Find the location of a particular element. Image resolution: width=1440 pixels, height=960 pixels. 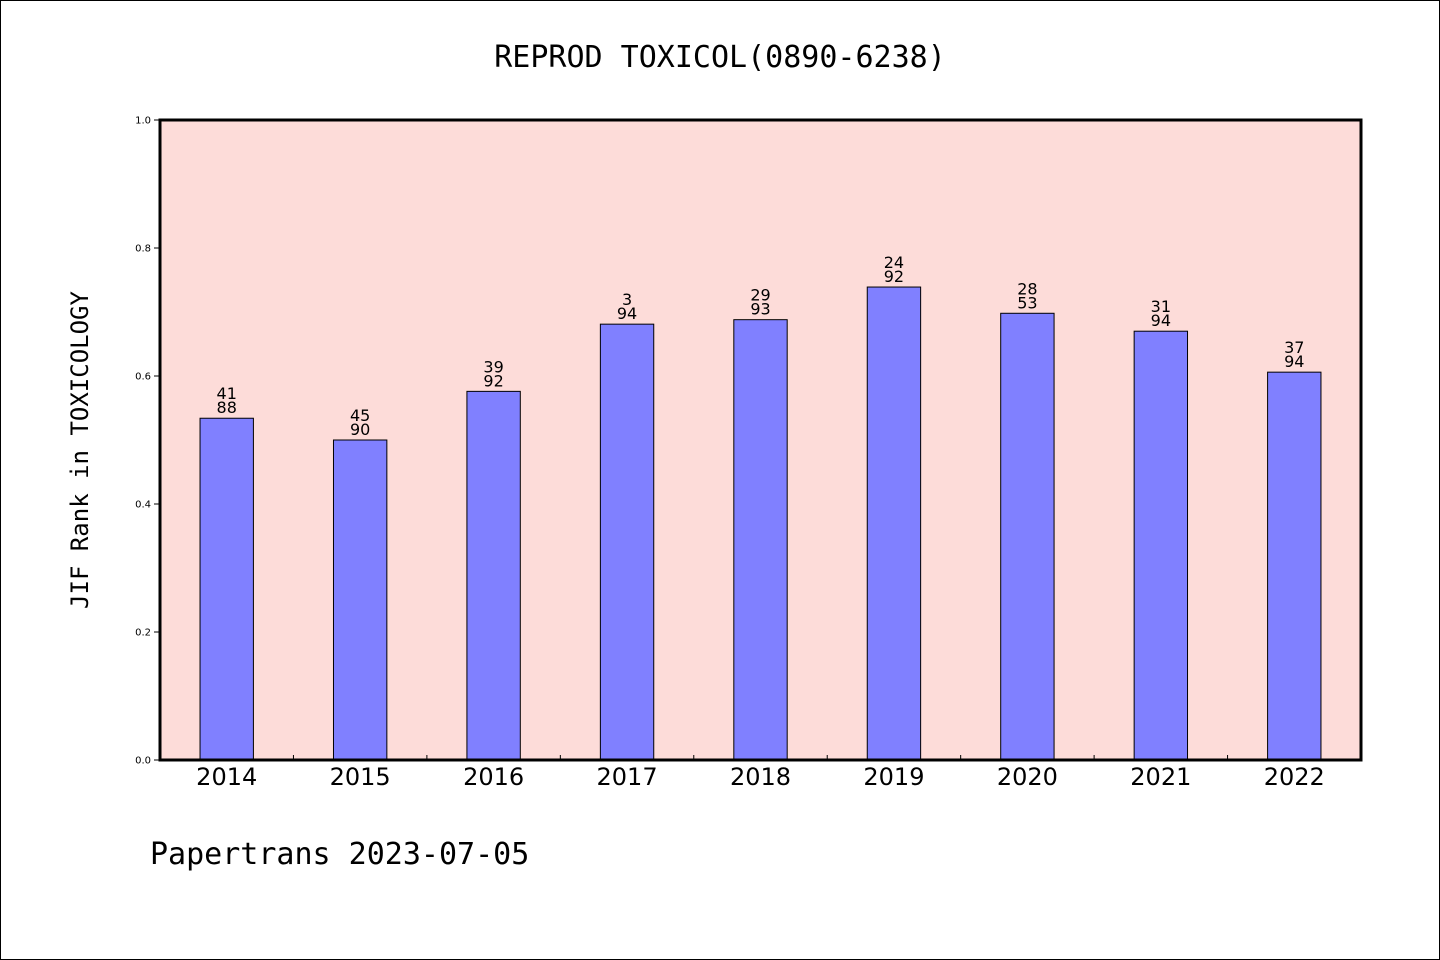

bar-2021 is located at coordinates (1161, 545).